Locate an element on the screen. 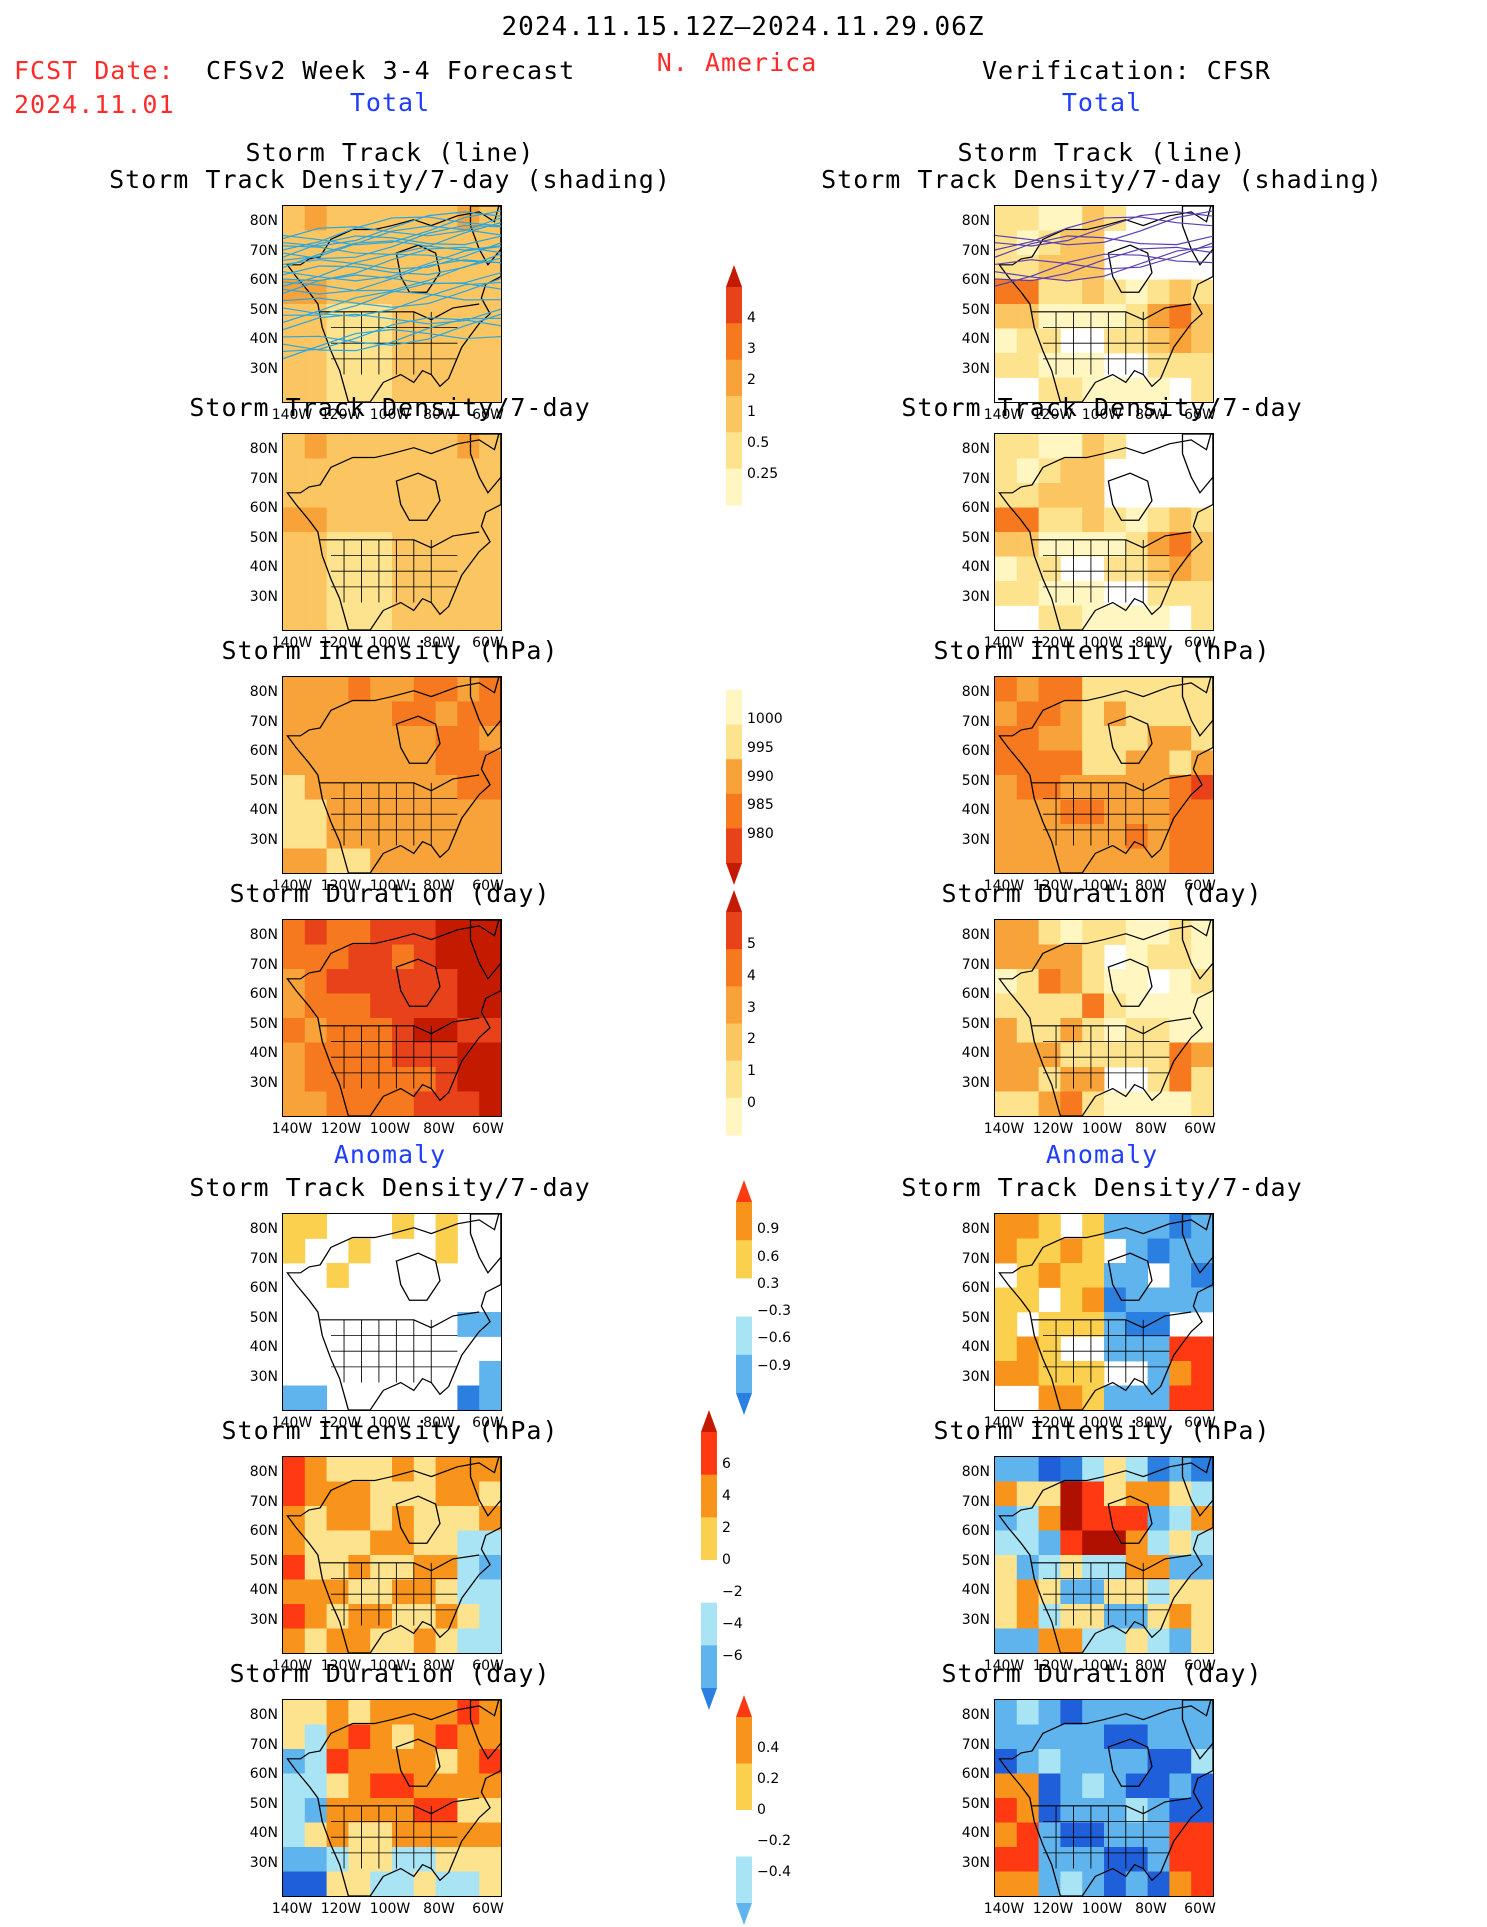 This screenshot has width=1487, height=1927. greenland-outline is located at coordinates (1197, 1730).